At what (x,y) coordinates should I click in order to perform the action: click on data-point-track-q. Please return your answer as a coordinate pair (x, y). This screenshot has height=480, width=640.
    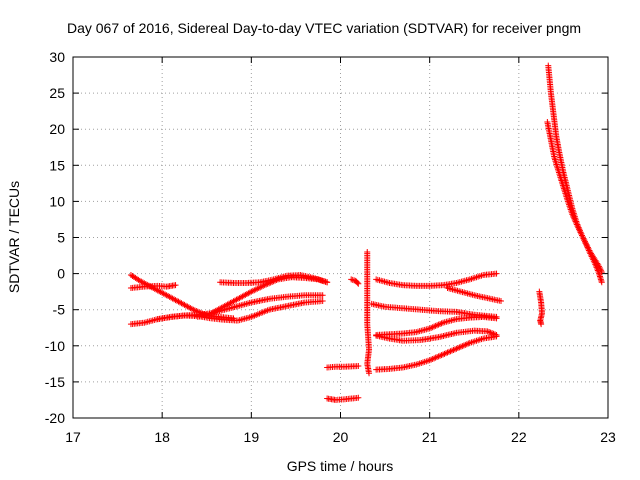
    Looking at the image, I should click on (541, 324).